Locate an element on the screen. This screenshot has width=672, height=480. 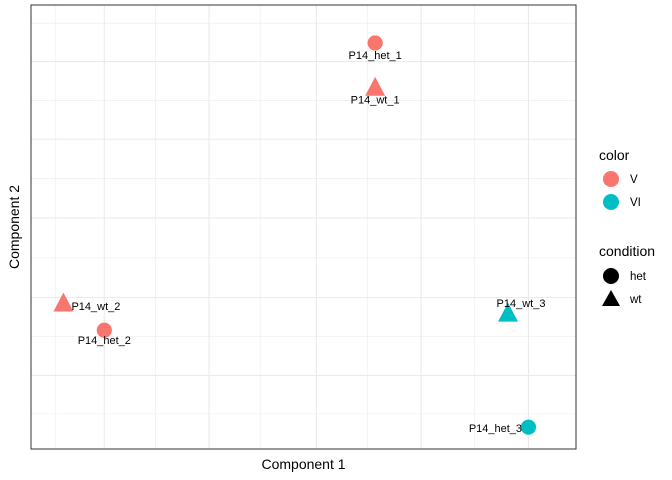
color-legend: color V VI is located at coordinates (620, 178).